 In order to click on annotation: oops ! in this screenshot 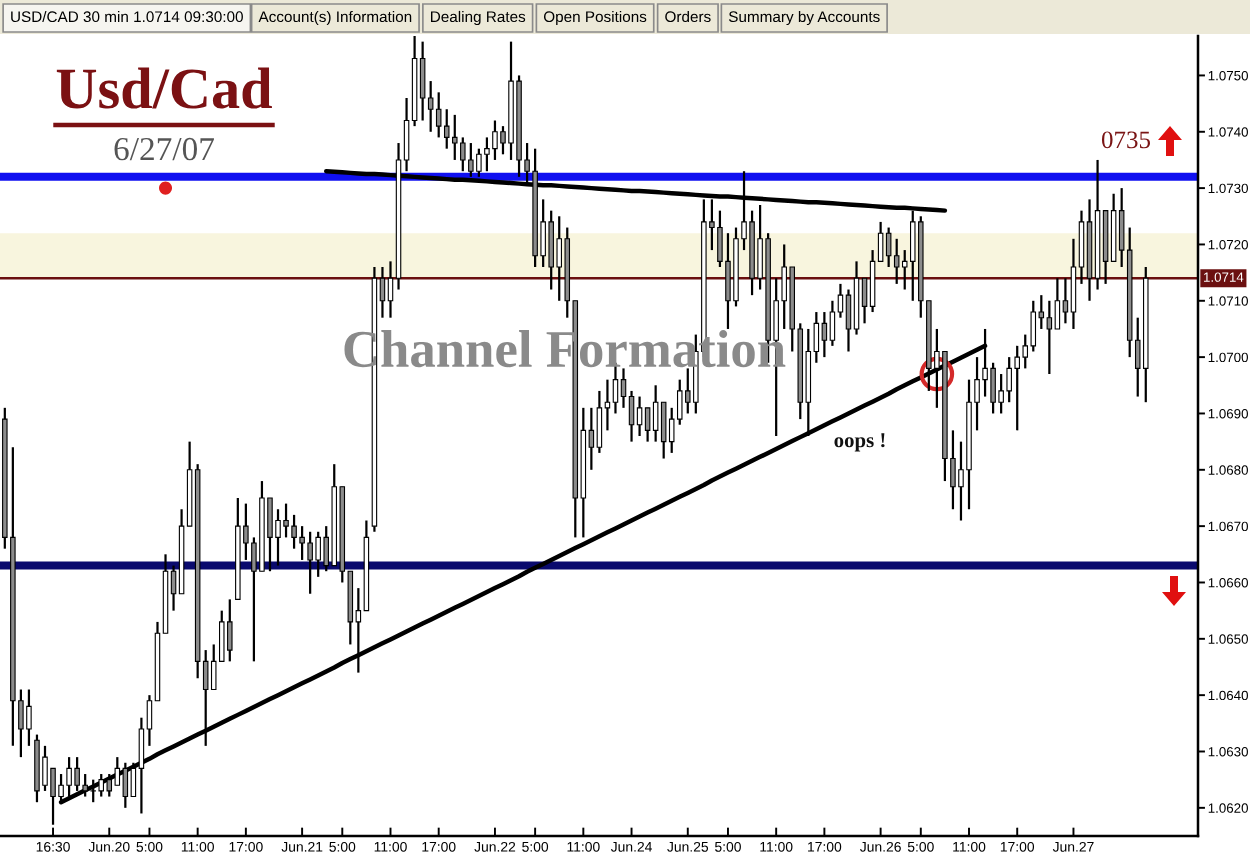, I will do `click(859, 442)`.